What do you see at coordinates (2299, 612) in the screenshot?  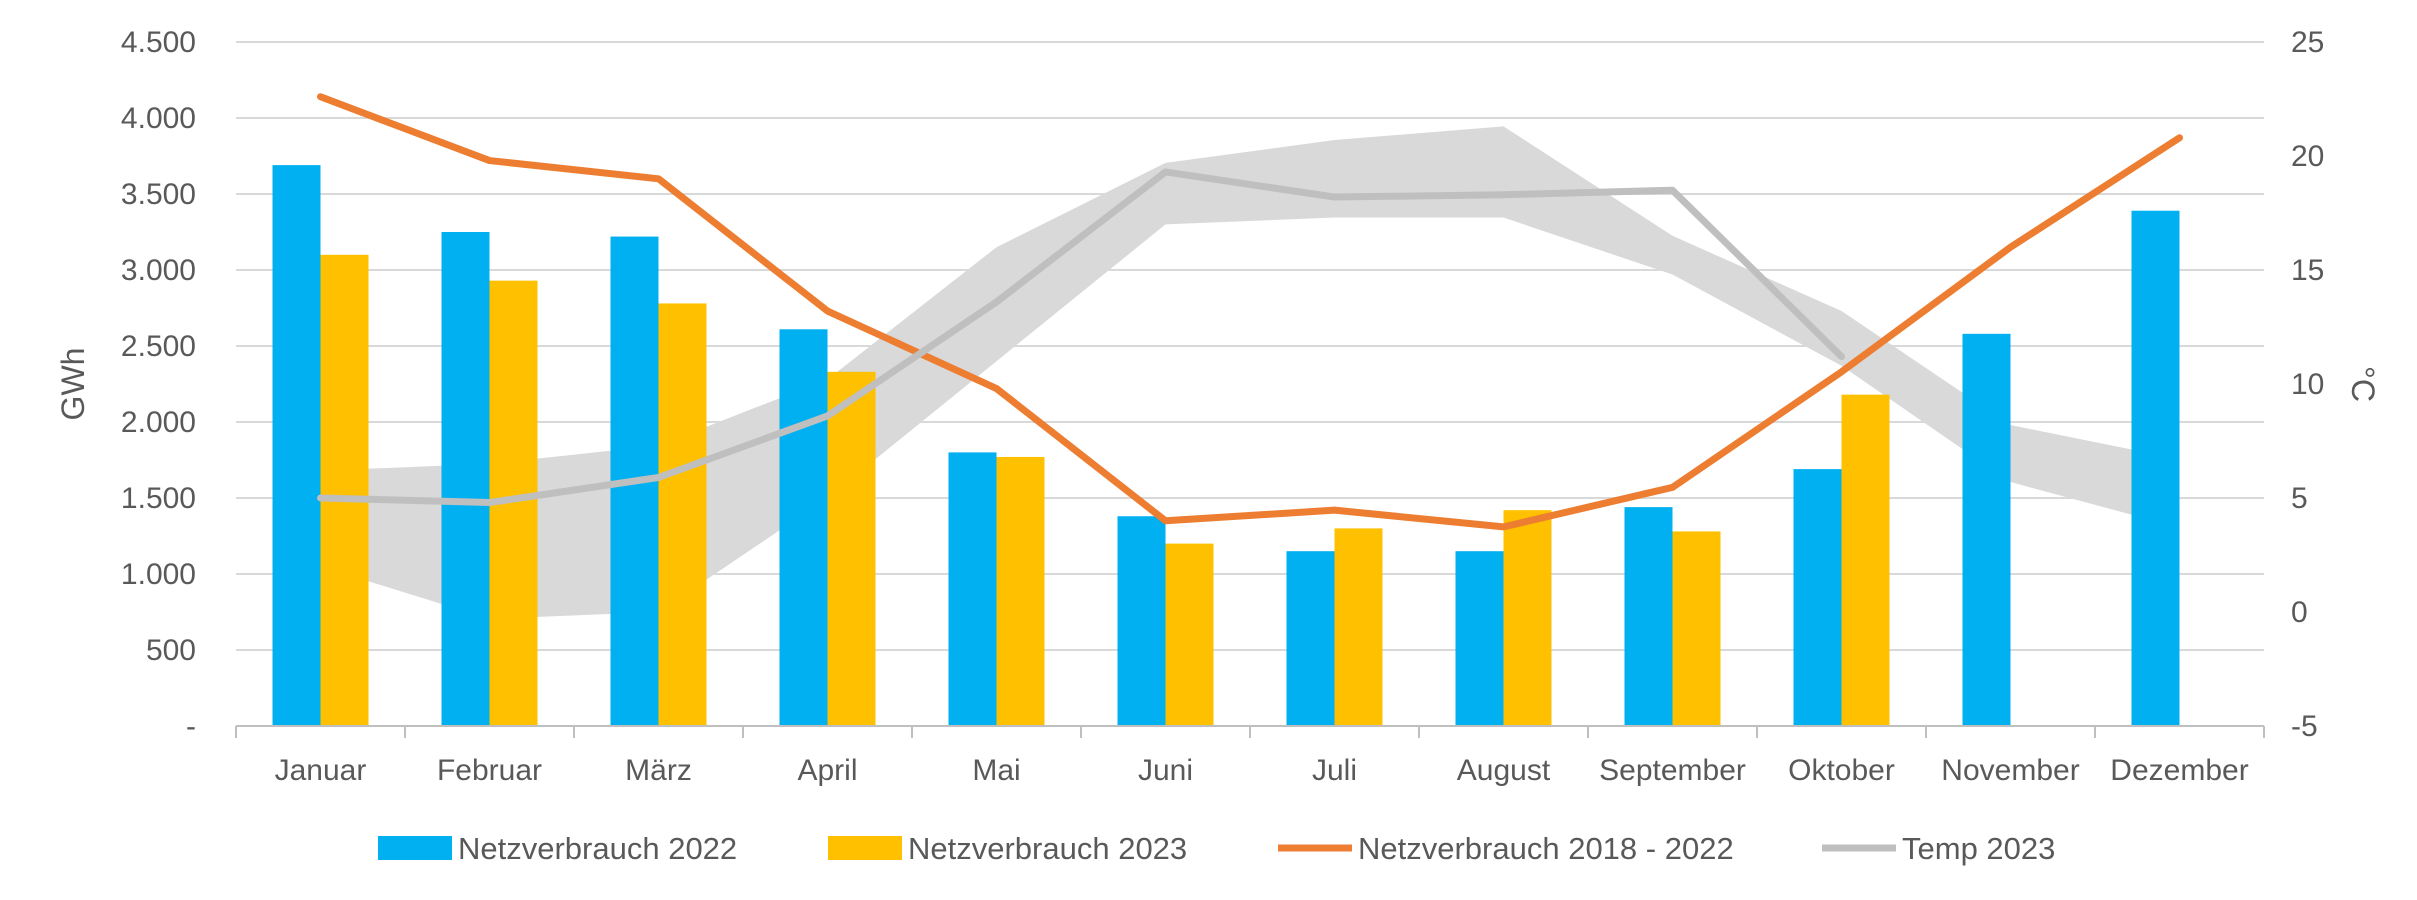 I see `y-right-tick-label: 0` at bounding box center [2299, 612].